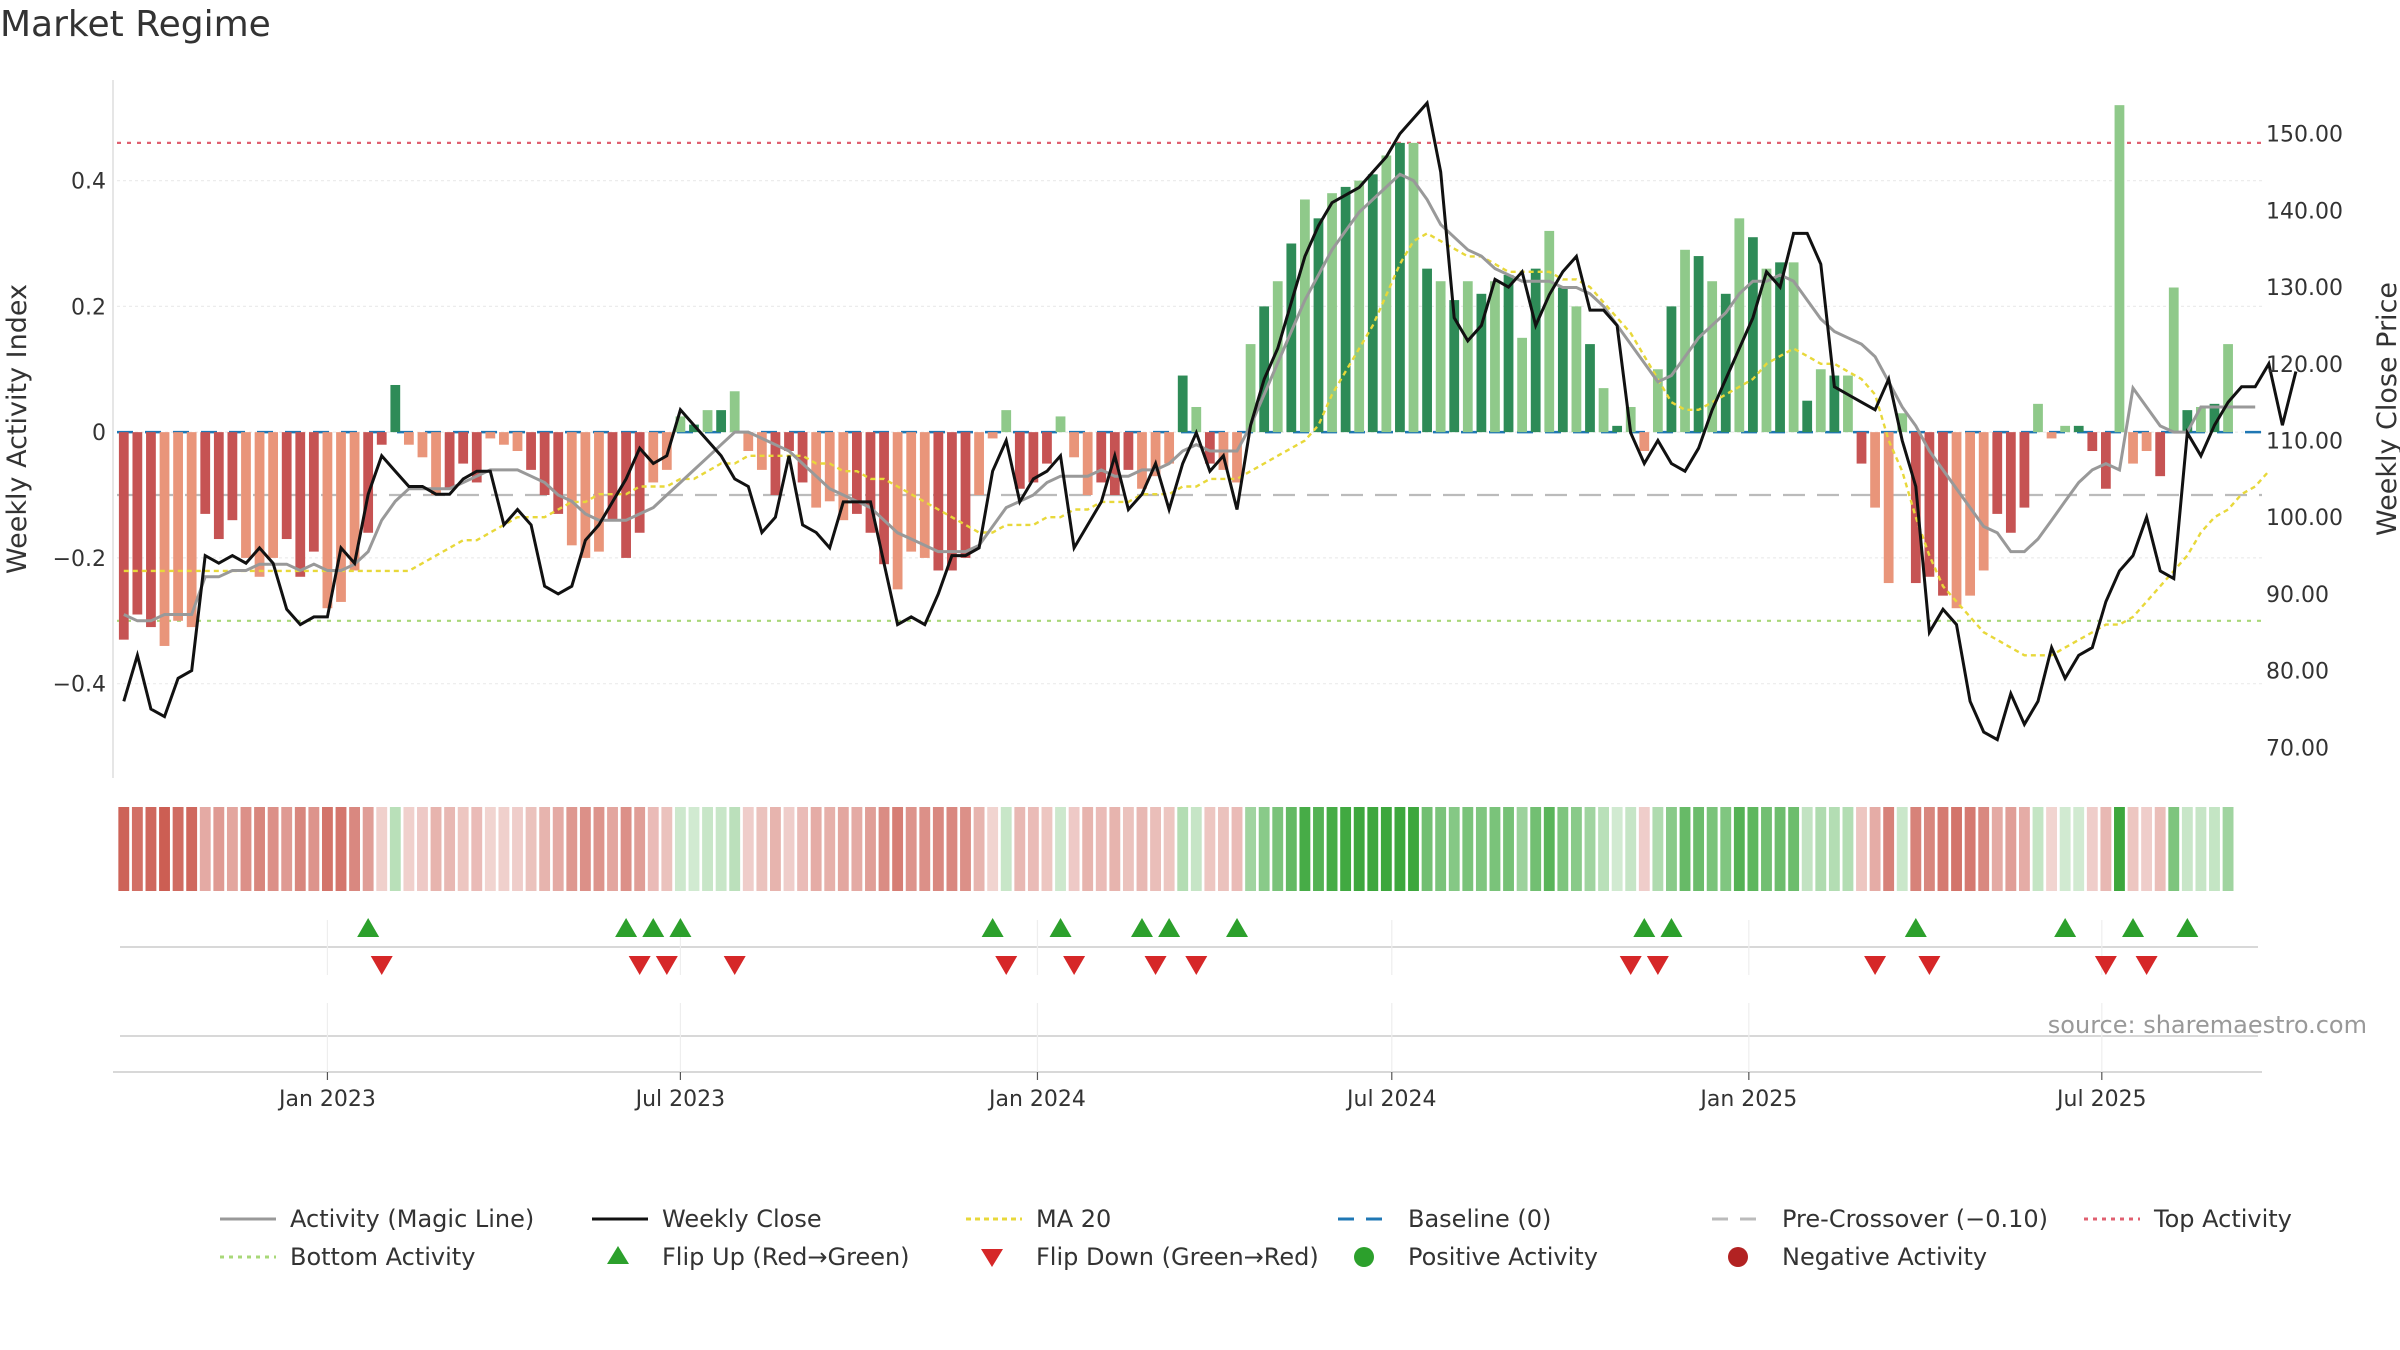 Image resolution: width=2400 pixels, height=1350 pixels. What do you see at coordinates (1503, 1257) in the screenshot?
I see `legend-label: Positive Activity` at bounding box center [1503, 1257].